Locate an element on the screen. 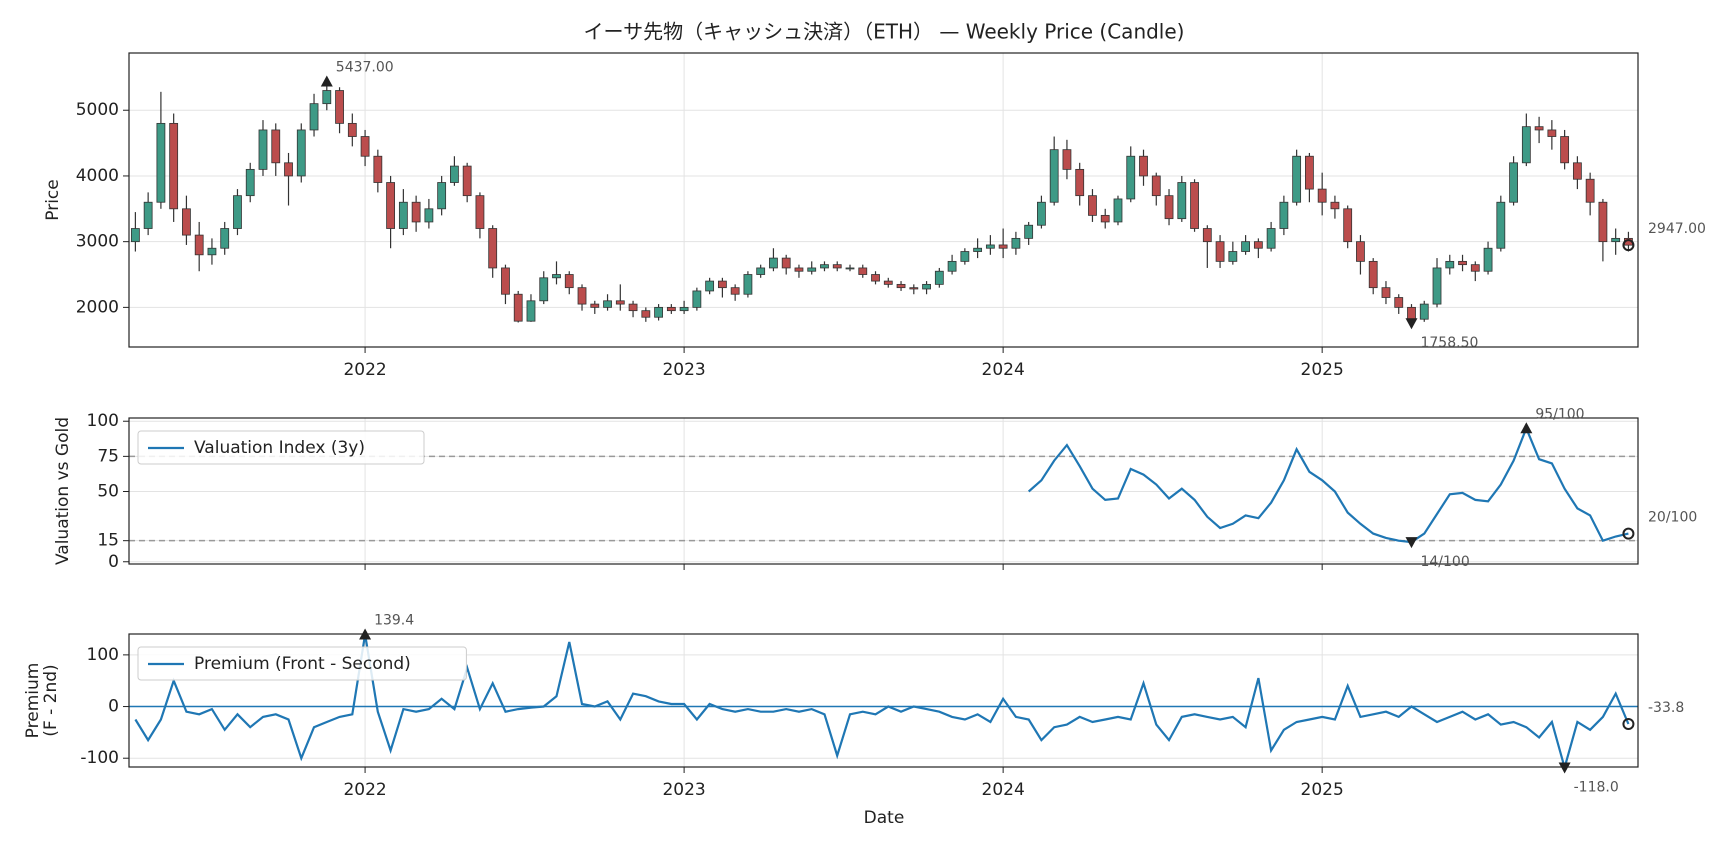 This screenshot has width=1728, height=849. y-tick-label: 3000 is located at coordinates (97, 242).